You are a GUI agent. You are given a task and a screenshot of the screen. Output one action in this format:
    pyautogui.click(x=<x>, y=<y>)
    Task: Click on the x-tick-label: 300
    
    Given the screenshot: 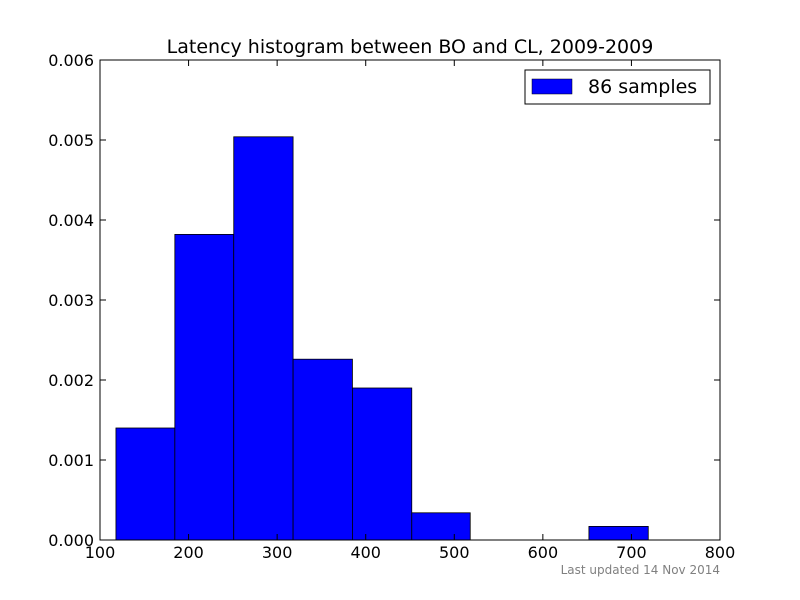 What is the action you would take?
    pyautogui.click(x=277, y=552)
    